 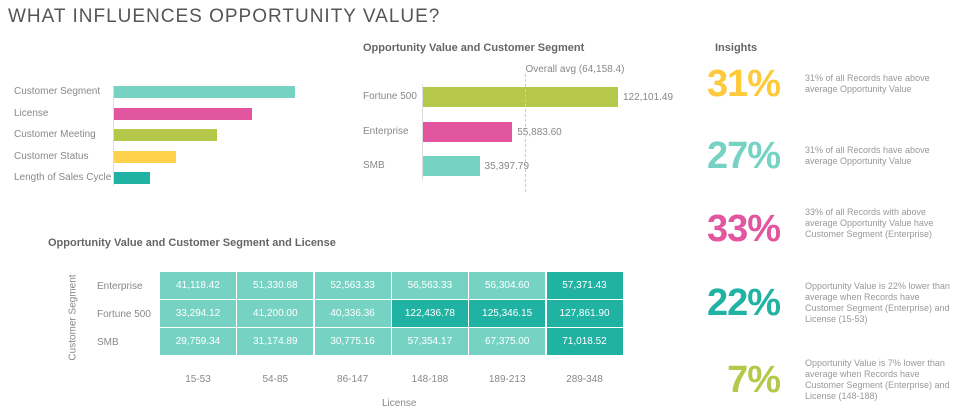 What do you see at coordinates (648, 97) in the screenshot?
I see `bar-value: 122,101.49` at bounding box center [648, 97].